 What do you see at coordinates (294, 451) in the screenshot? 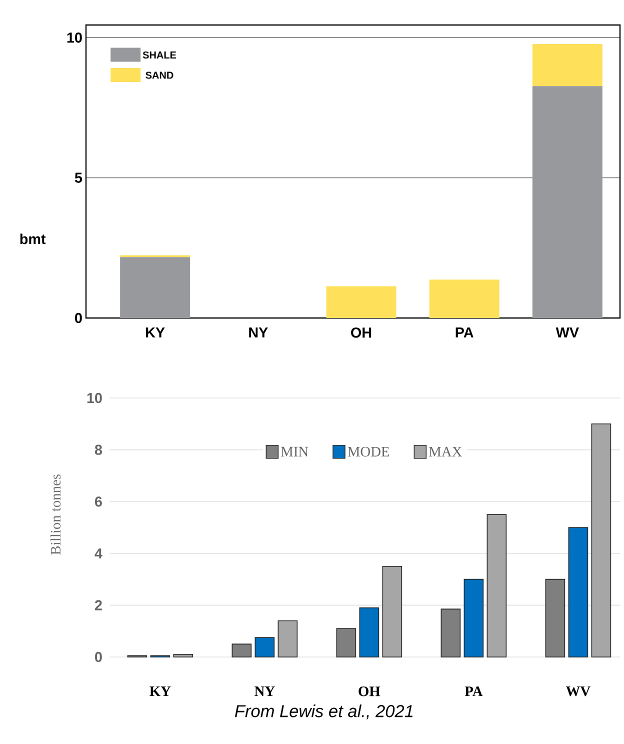
I see `legend-label: MIN` at bounding box center [294, 451].